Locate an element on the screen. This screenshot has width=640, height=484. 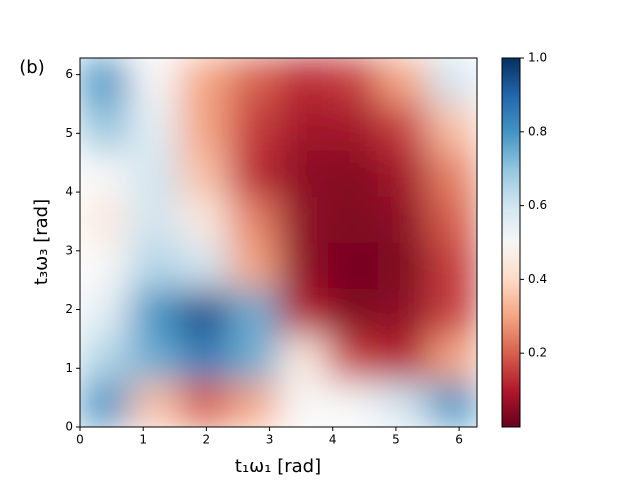
x-axis-label: t₁ω₁ [rad] is located at coordinates (278, 466).